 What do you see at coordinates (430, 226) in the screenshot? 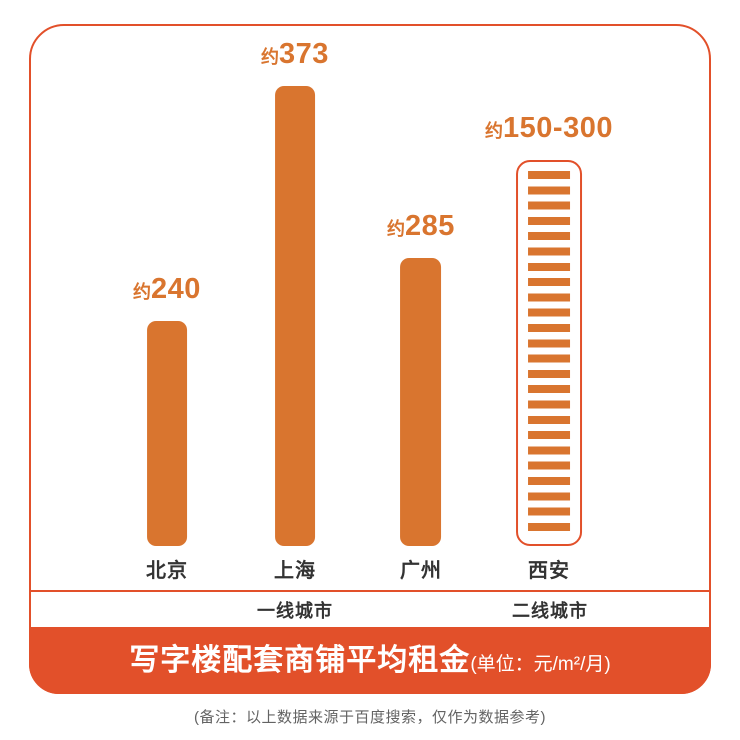
I see `value-number: 285` at bounding box center [430, 226].